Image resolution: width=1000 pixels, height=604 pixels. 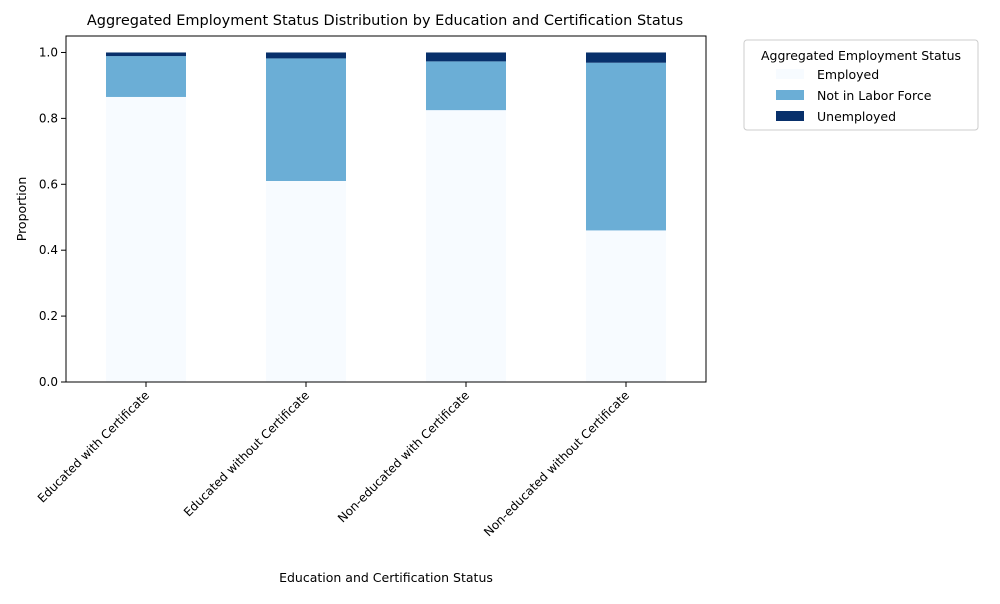 What do you see at coordinates (21, 209) in the screenshot?
I see `y-axis-label: Proportion` at bounding box center [21, 209].